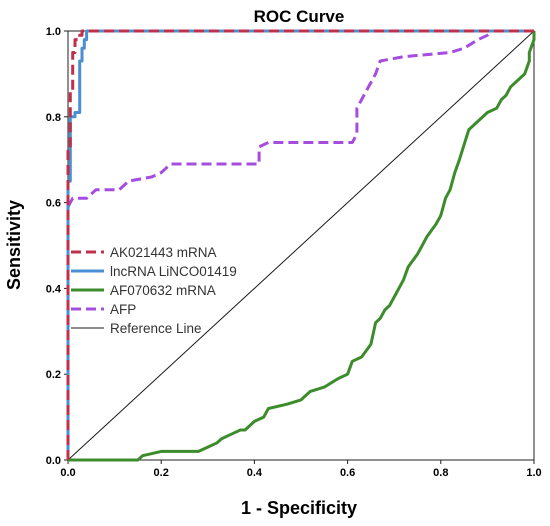  I want to click on x-tick-label: 0.4, so click(255, 473).